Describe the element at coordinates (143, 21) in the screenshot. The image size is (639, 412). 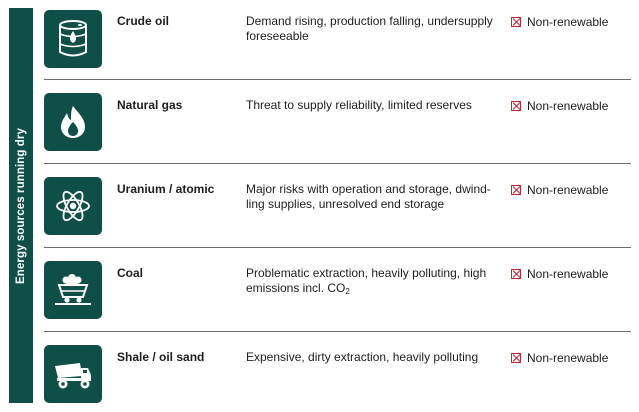
I see `row-name: Crude oil` at that location.